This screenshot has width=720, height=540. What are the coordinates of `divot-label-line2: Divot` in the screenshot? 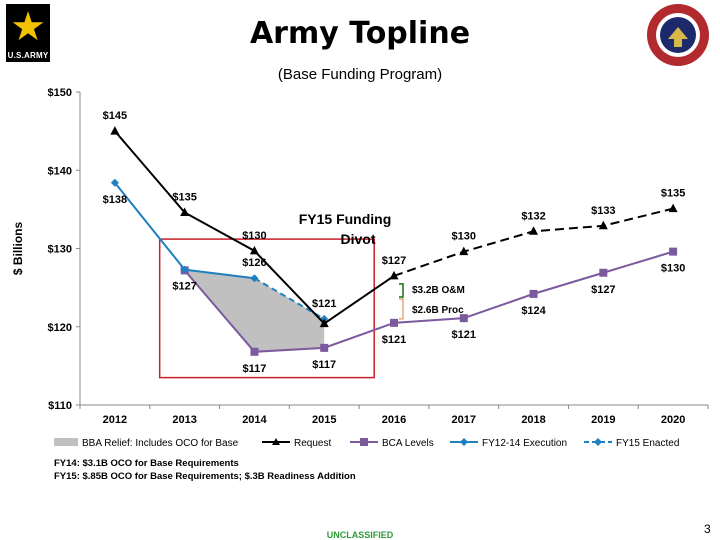 It's located at (358, 239).